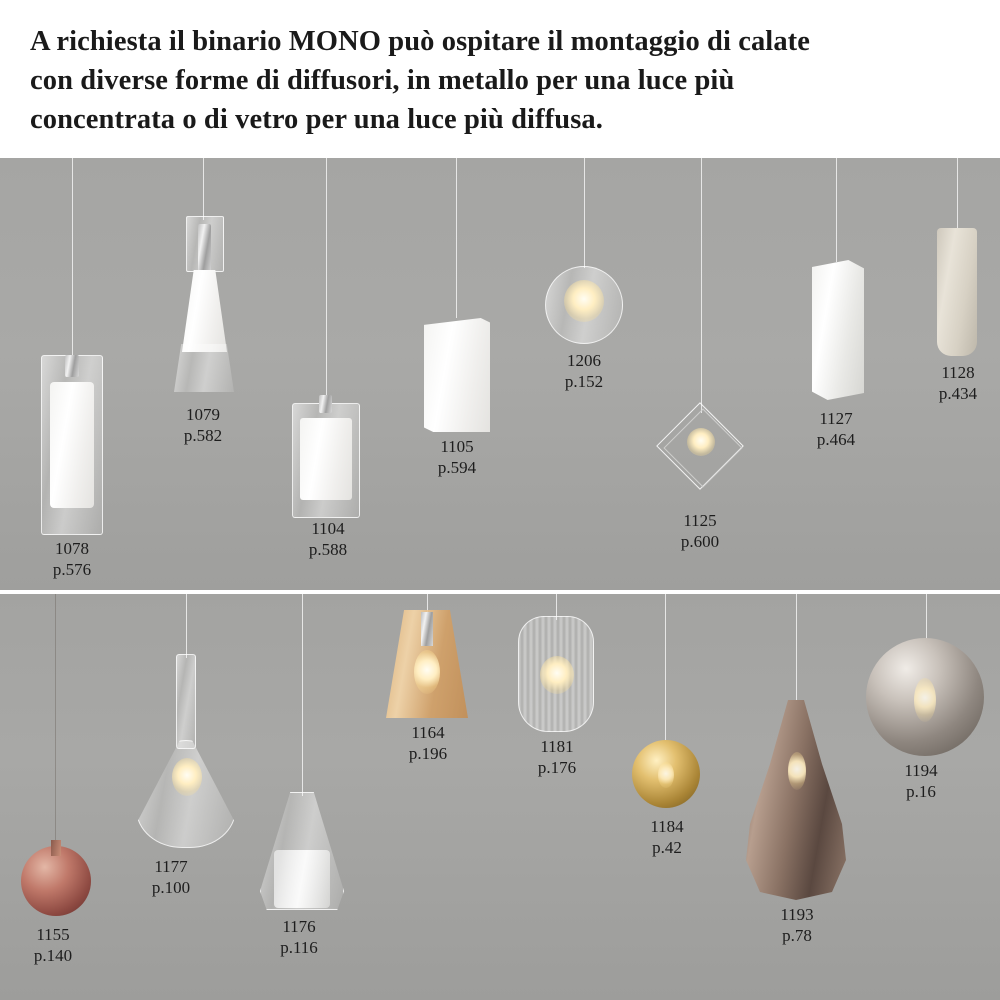 The width and height of the screenshot is (1000, 1000). What do you see at coordinates (328, 539) in the screenshot?
I see `label-1104: 1104 p.588` at bounding box center [328, 539].